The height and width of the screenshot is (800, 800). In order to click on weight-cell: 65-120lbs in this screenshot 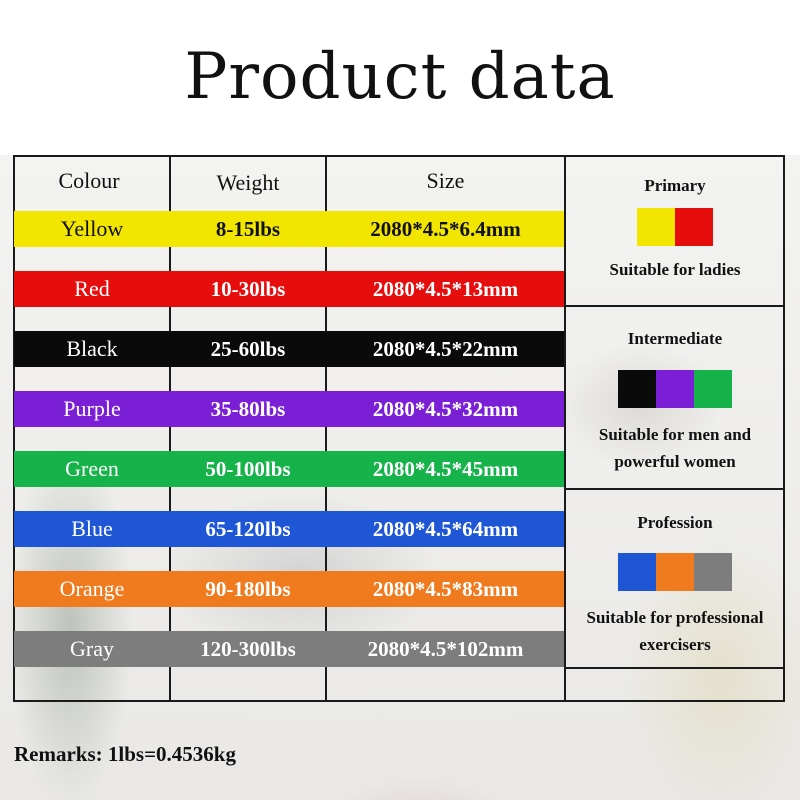, I will do `click(248, 529)`.